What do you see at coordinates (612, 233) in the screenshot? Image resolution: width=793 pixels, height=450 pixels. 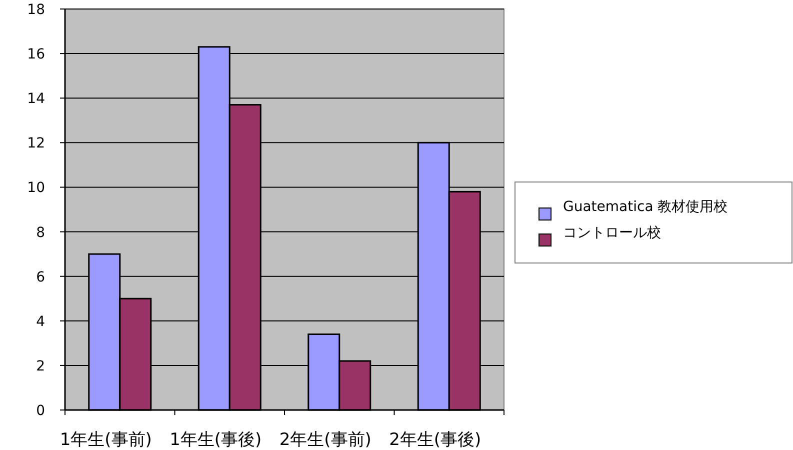 I see `legend-label: コントロール校` at bounding box center [612, 233].